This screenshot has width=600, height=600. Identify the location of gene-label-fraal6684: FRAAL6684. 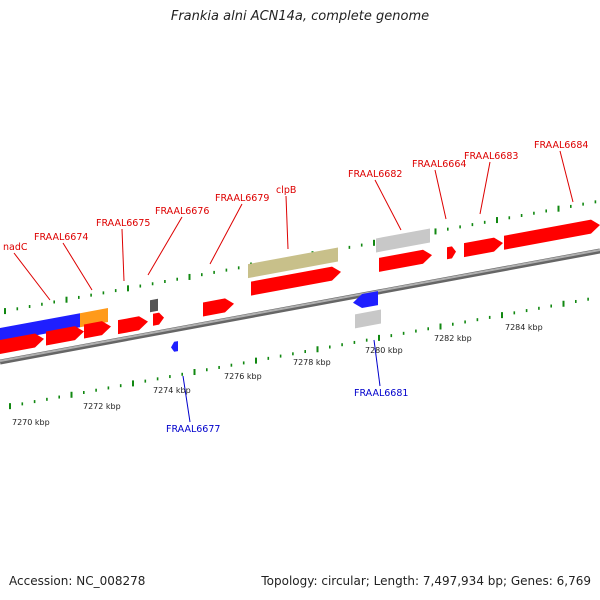
(561, 145).